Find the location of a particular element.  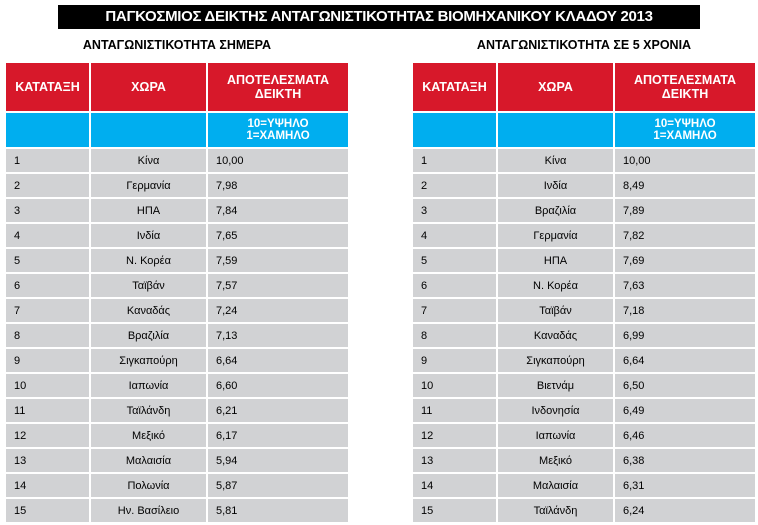

table-cell: 7,89 is located at coordinates (685, 210).